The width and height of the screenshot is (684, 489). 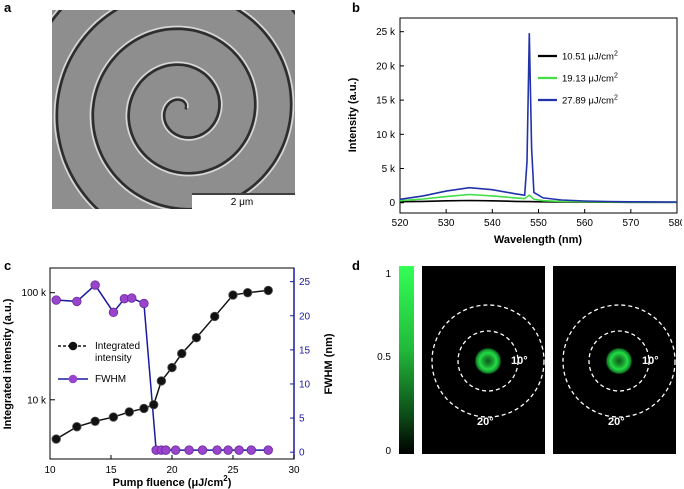 I want to click on legend-label: 27.89 μJ/cm2, so click(x=590, y=101).